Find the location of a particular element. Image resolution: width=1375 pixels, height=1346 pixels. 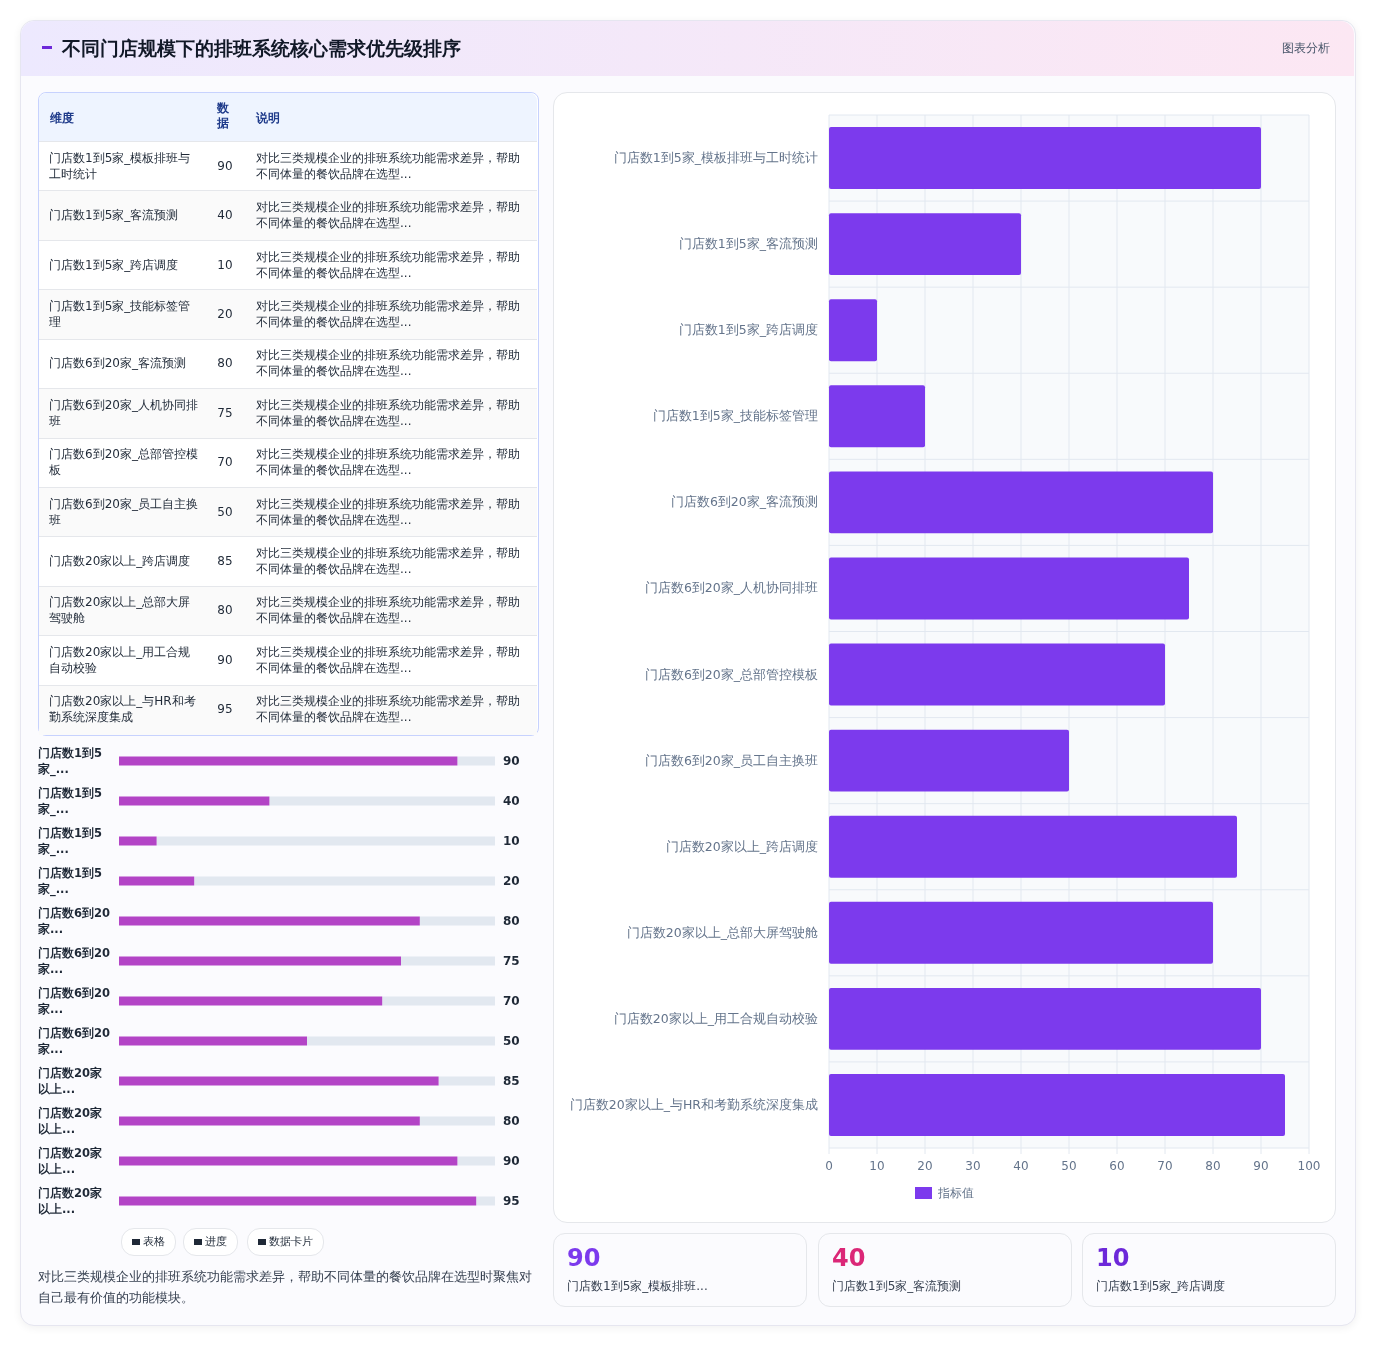

y-tick-label: 门店数20家以上_总部大屏驾驶舱 is located at coordinates (722, 932).